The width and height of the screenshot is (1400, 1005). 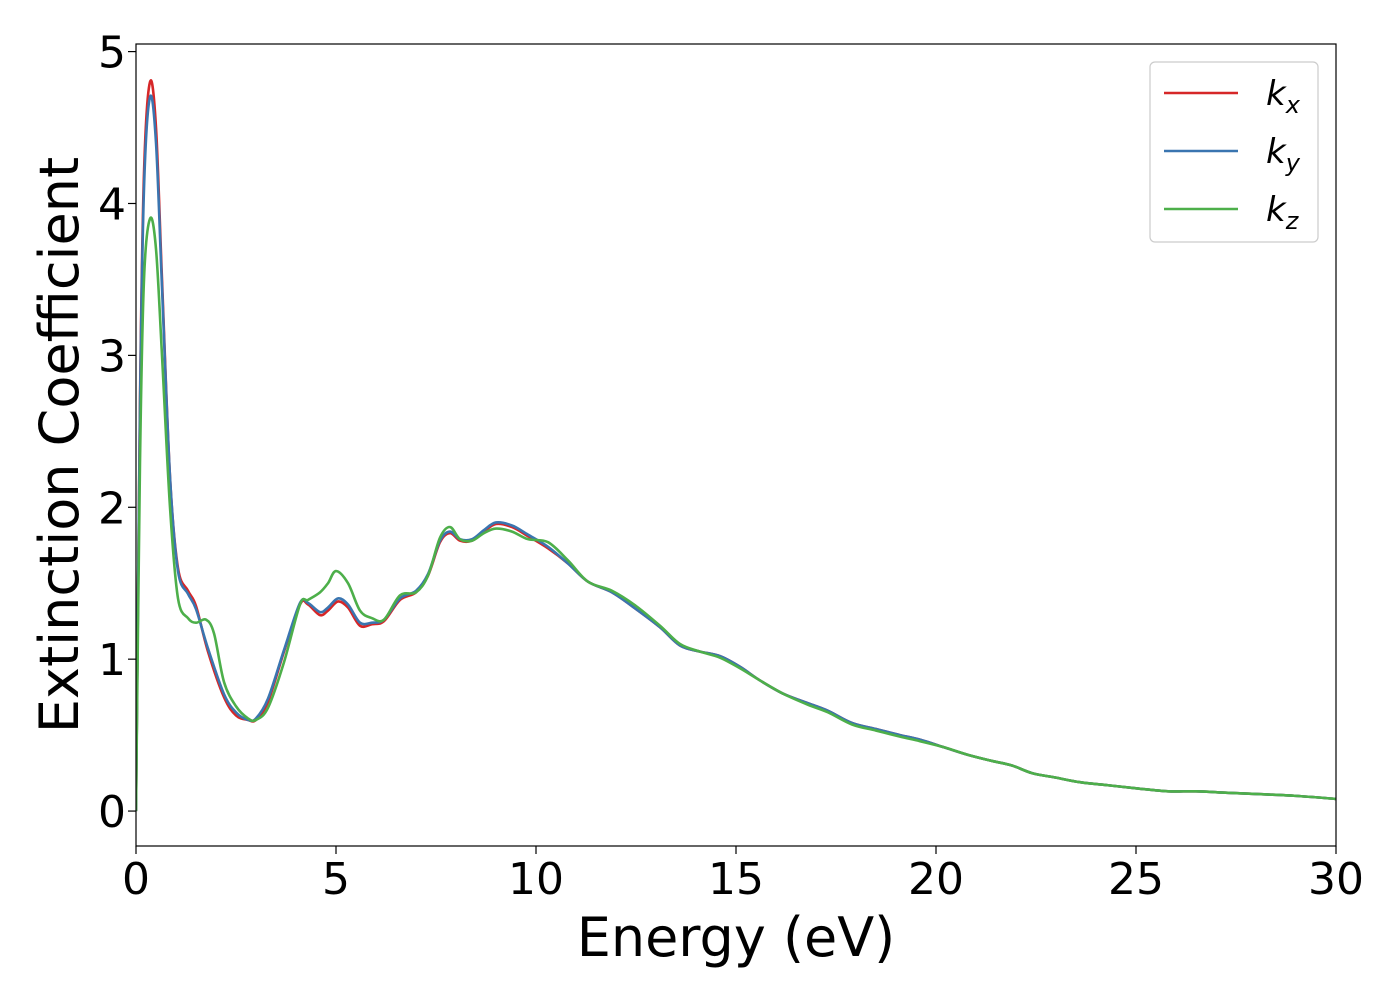 I want to click on legend: kx ky kz, so click(x=1234, y=152).